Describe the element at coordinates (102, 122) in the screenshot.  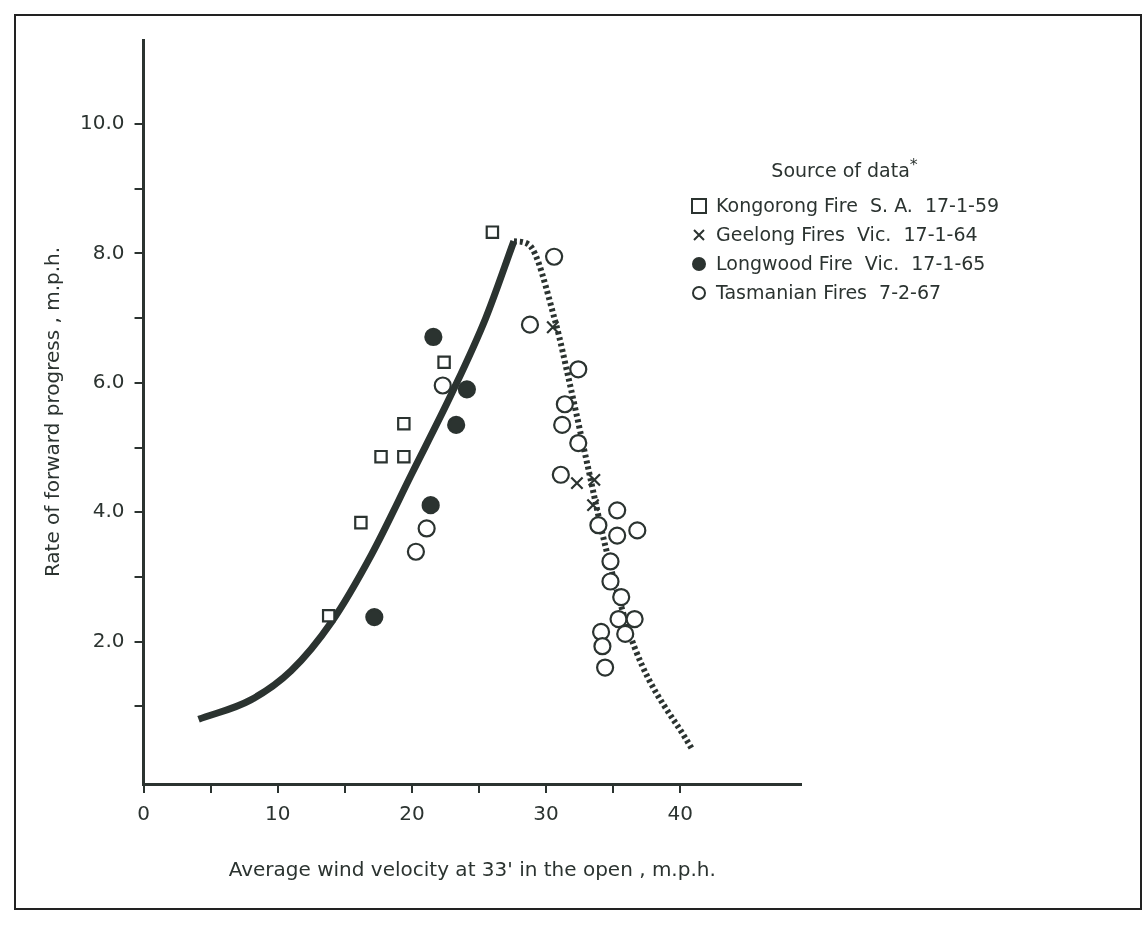
I see `y-tick-label: 10.0` at that location.